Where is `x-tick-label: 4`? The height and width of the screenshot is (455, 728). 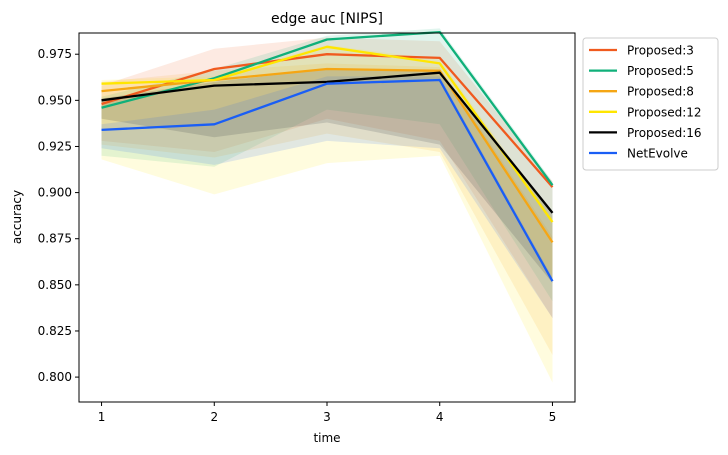
x-tick-label: 4 is located at coordinates (440, 417).